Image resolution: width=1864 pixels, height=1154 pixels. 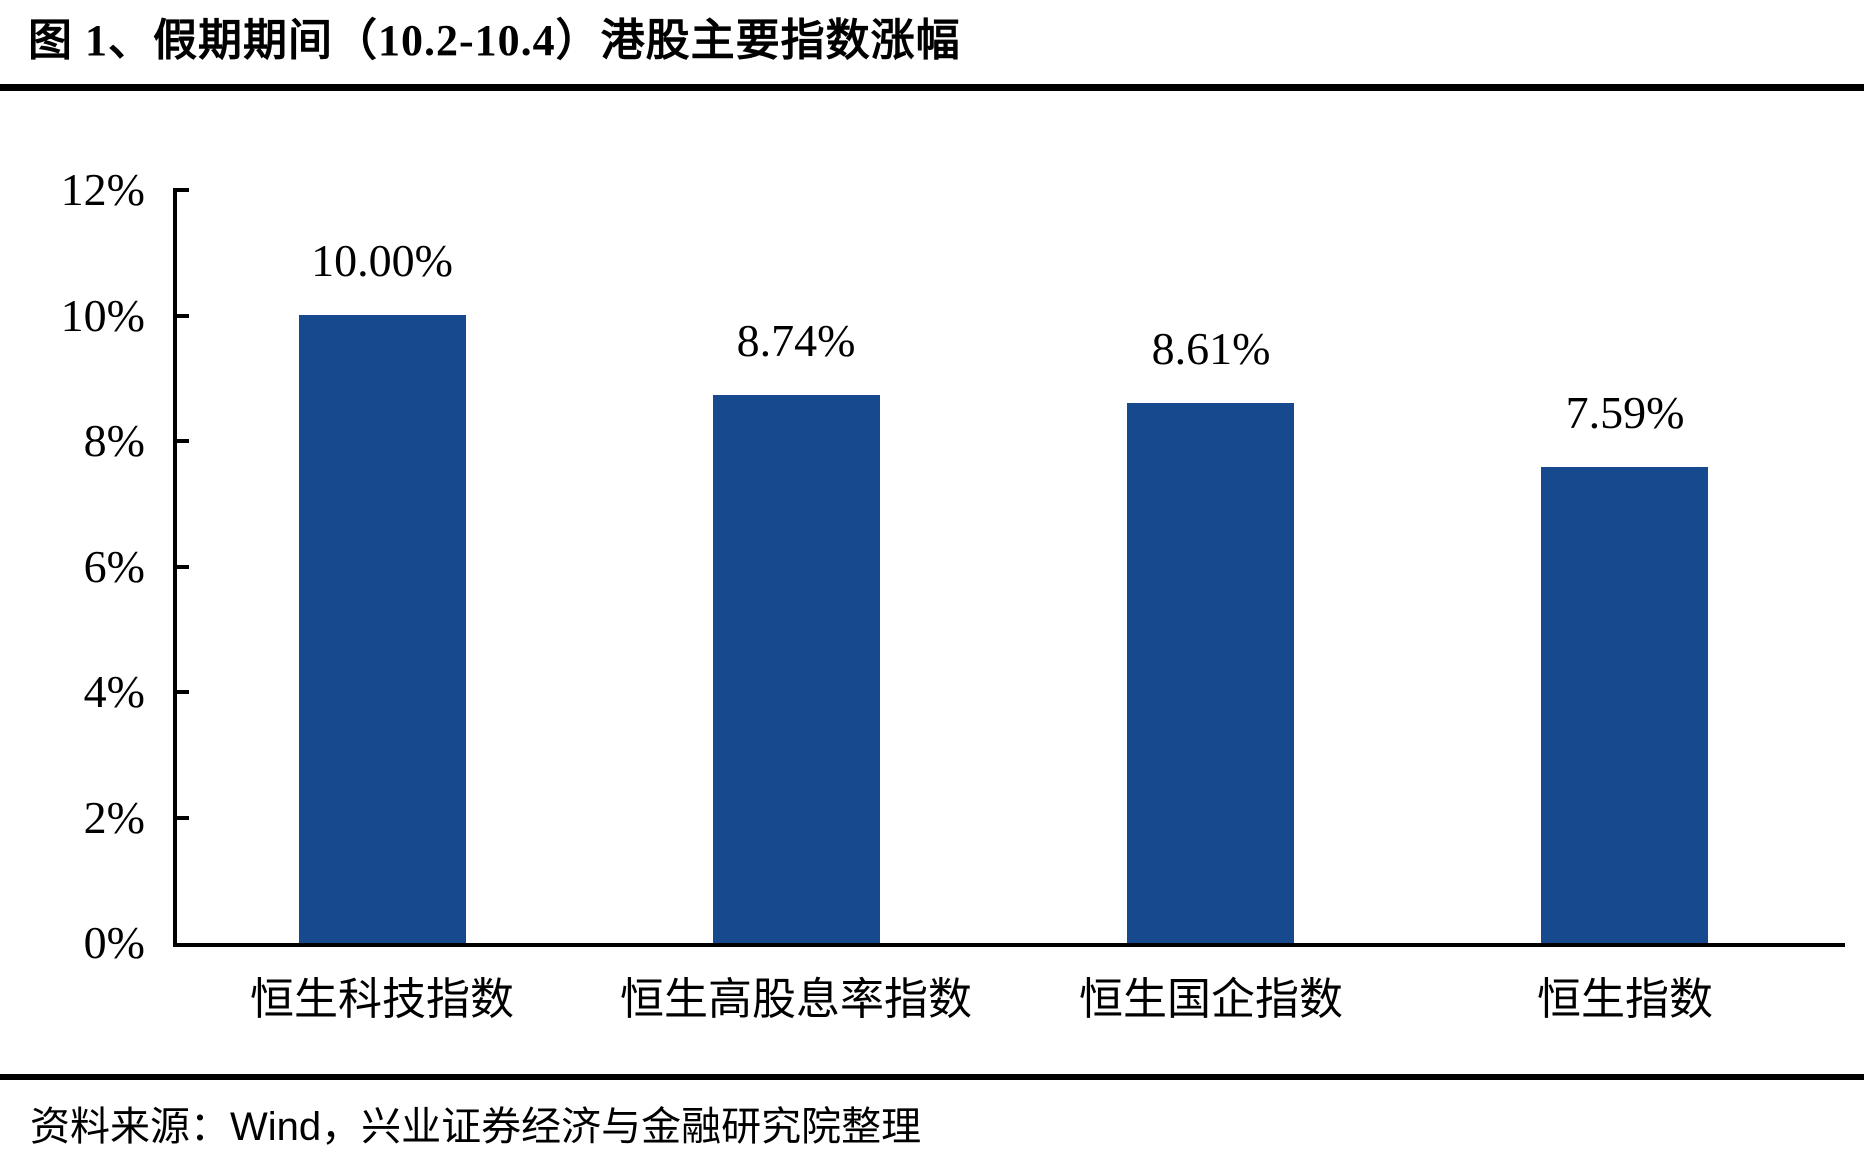 What do you see at coordinates (1009, 945) in the screenshot?
I see `x-axis-line` at bounding box center [1009, 945].